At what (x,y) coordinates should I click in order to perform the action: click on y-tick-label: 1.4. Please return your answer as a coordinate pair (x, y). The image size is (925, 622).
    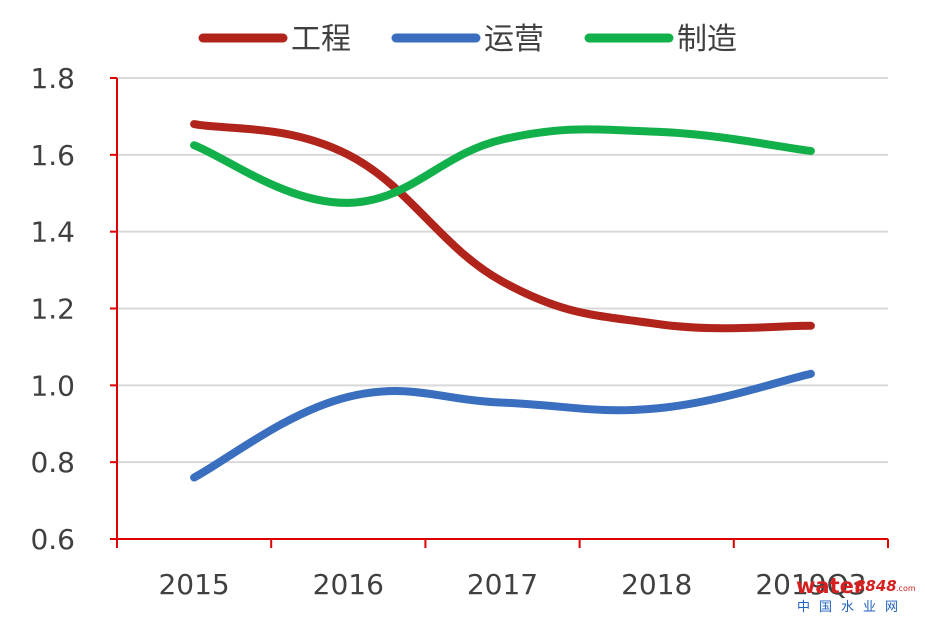
    Looking at the image, I should click on (52, 232).